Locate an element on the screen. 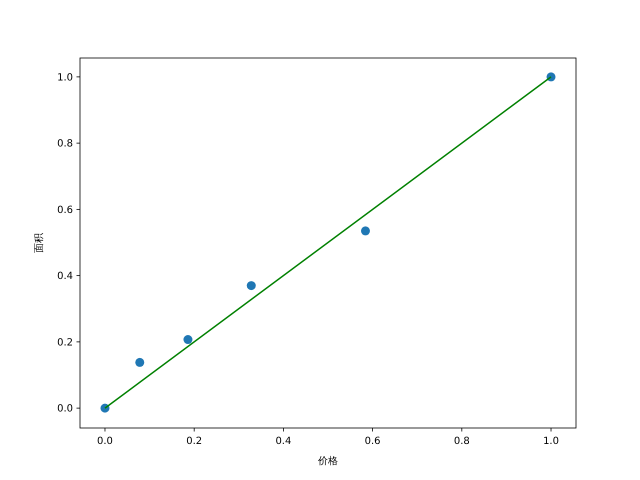  y-tick-label: 0.4 is located at coordinates (65, 276).